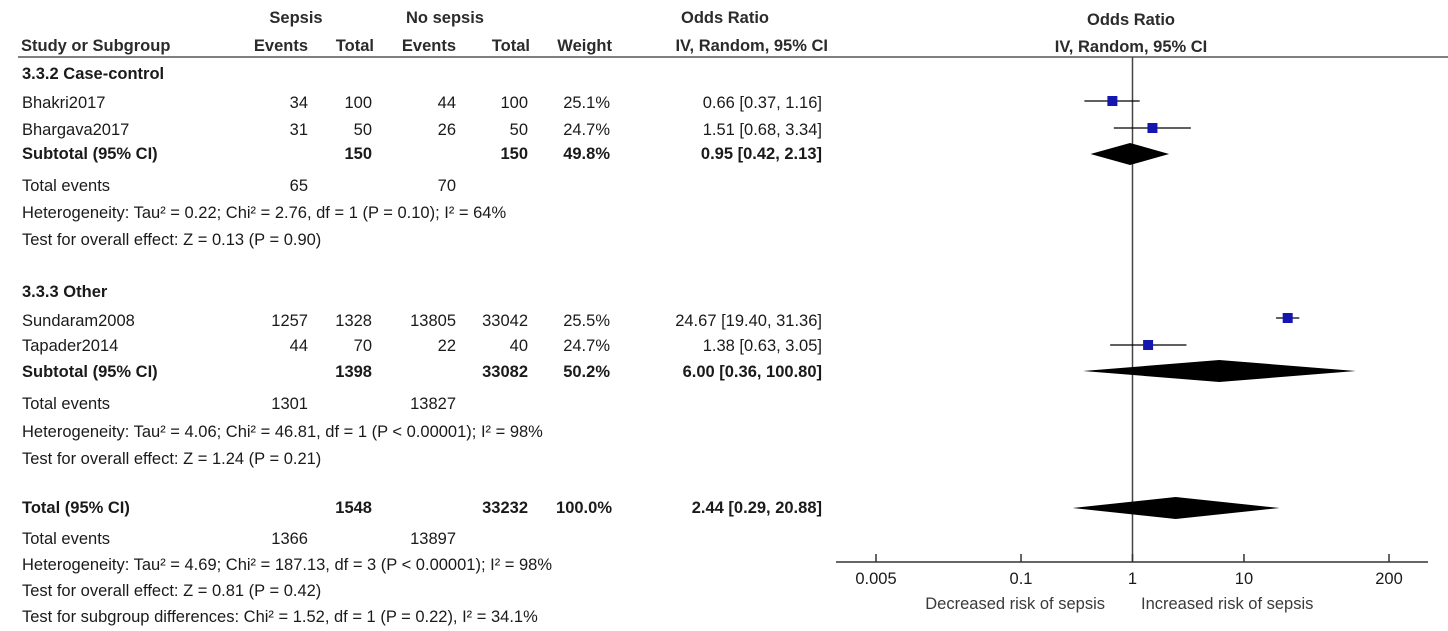 The width and height of the screenshot is (1448, 631). What do you see at coordinates (518, 346) in the screenshot?
I see `total2-cell: 40` at bounding box center [518, 346].